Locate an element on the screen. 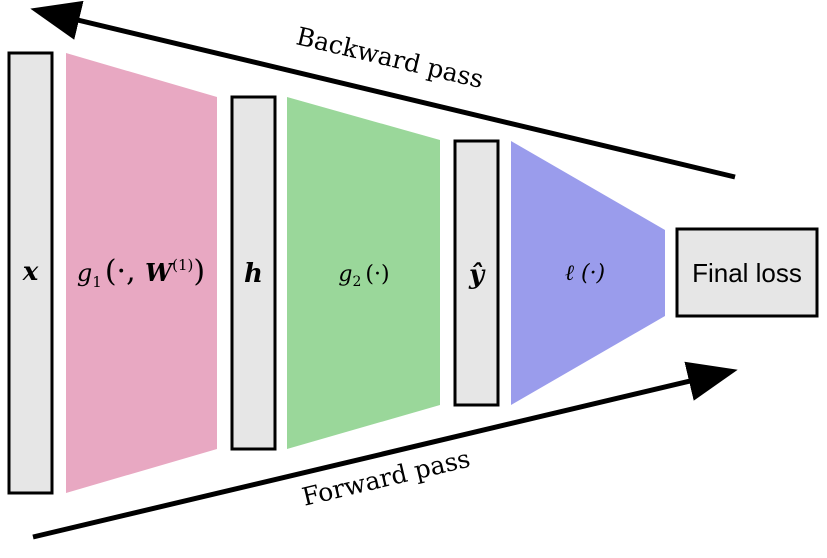 Image resolution: width=827 pixels, height=558 pixels. g2-label: g2 (·) is located at coordinates (363, 276).